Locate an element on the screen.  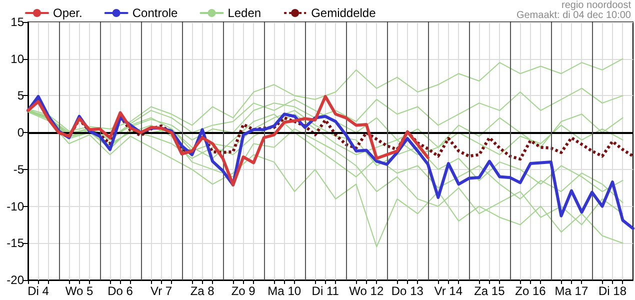
x-tick-label: Do 13 is located at coordinates (407, 291).